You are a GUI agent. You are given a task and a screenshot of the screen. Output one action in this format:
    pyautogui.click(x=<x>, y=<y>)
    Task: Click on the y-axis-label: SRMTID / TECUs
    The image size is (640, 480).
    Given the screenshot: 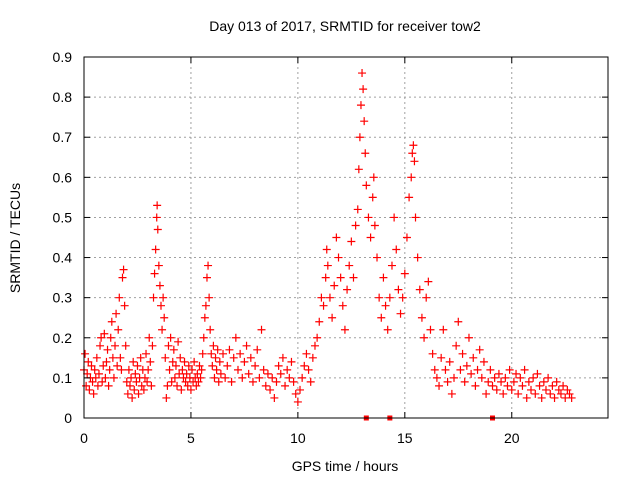 What is the action you would take?
    pyautogui.click(x=15, y=238)
    